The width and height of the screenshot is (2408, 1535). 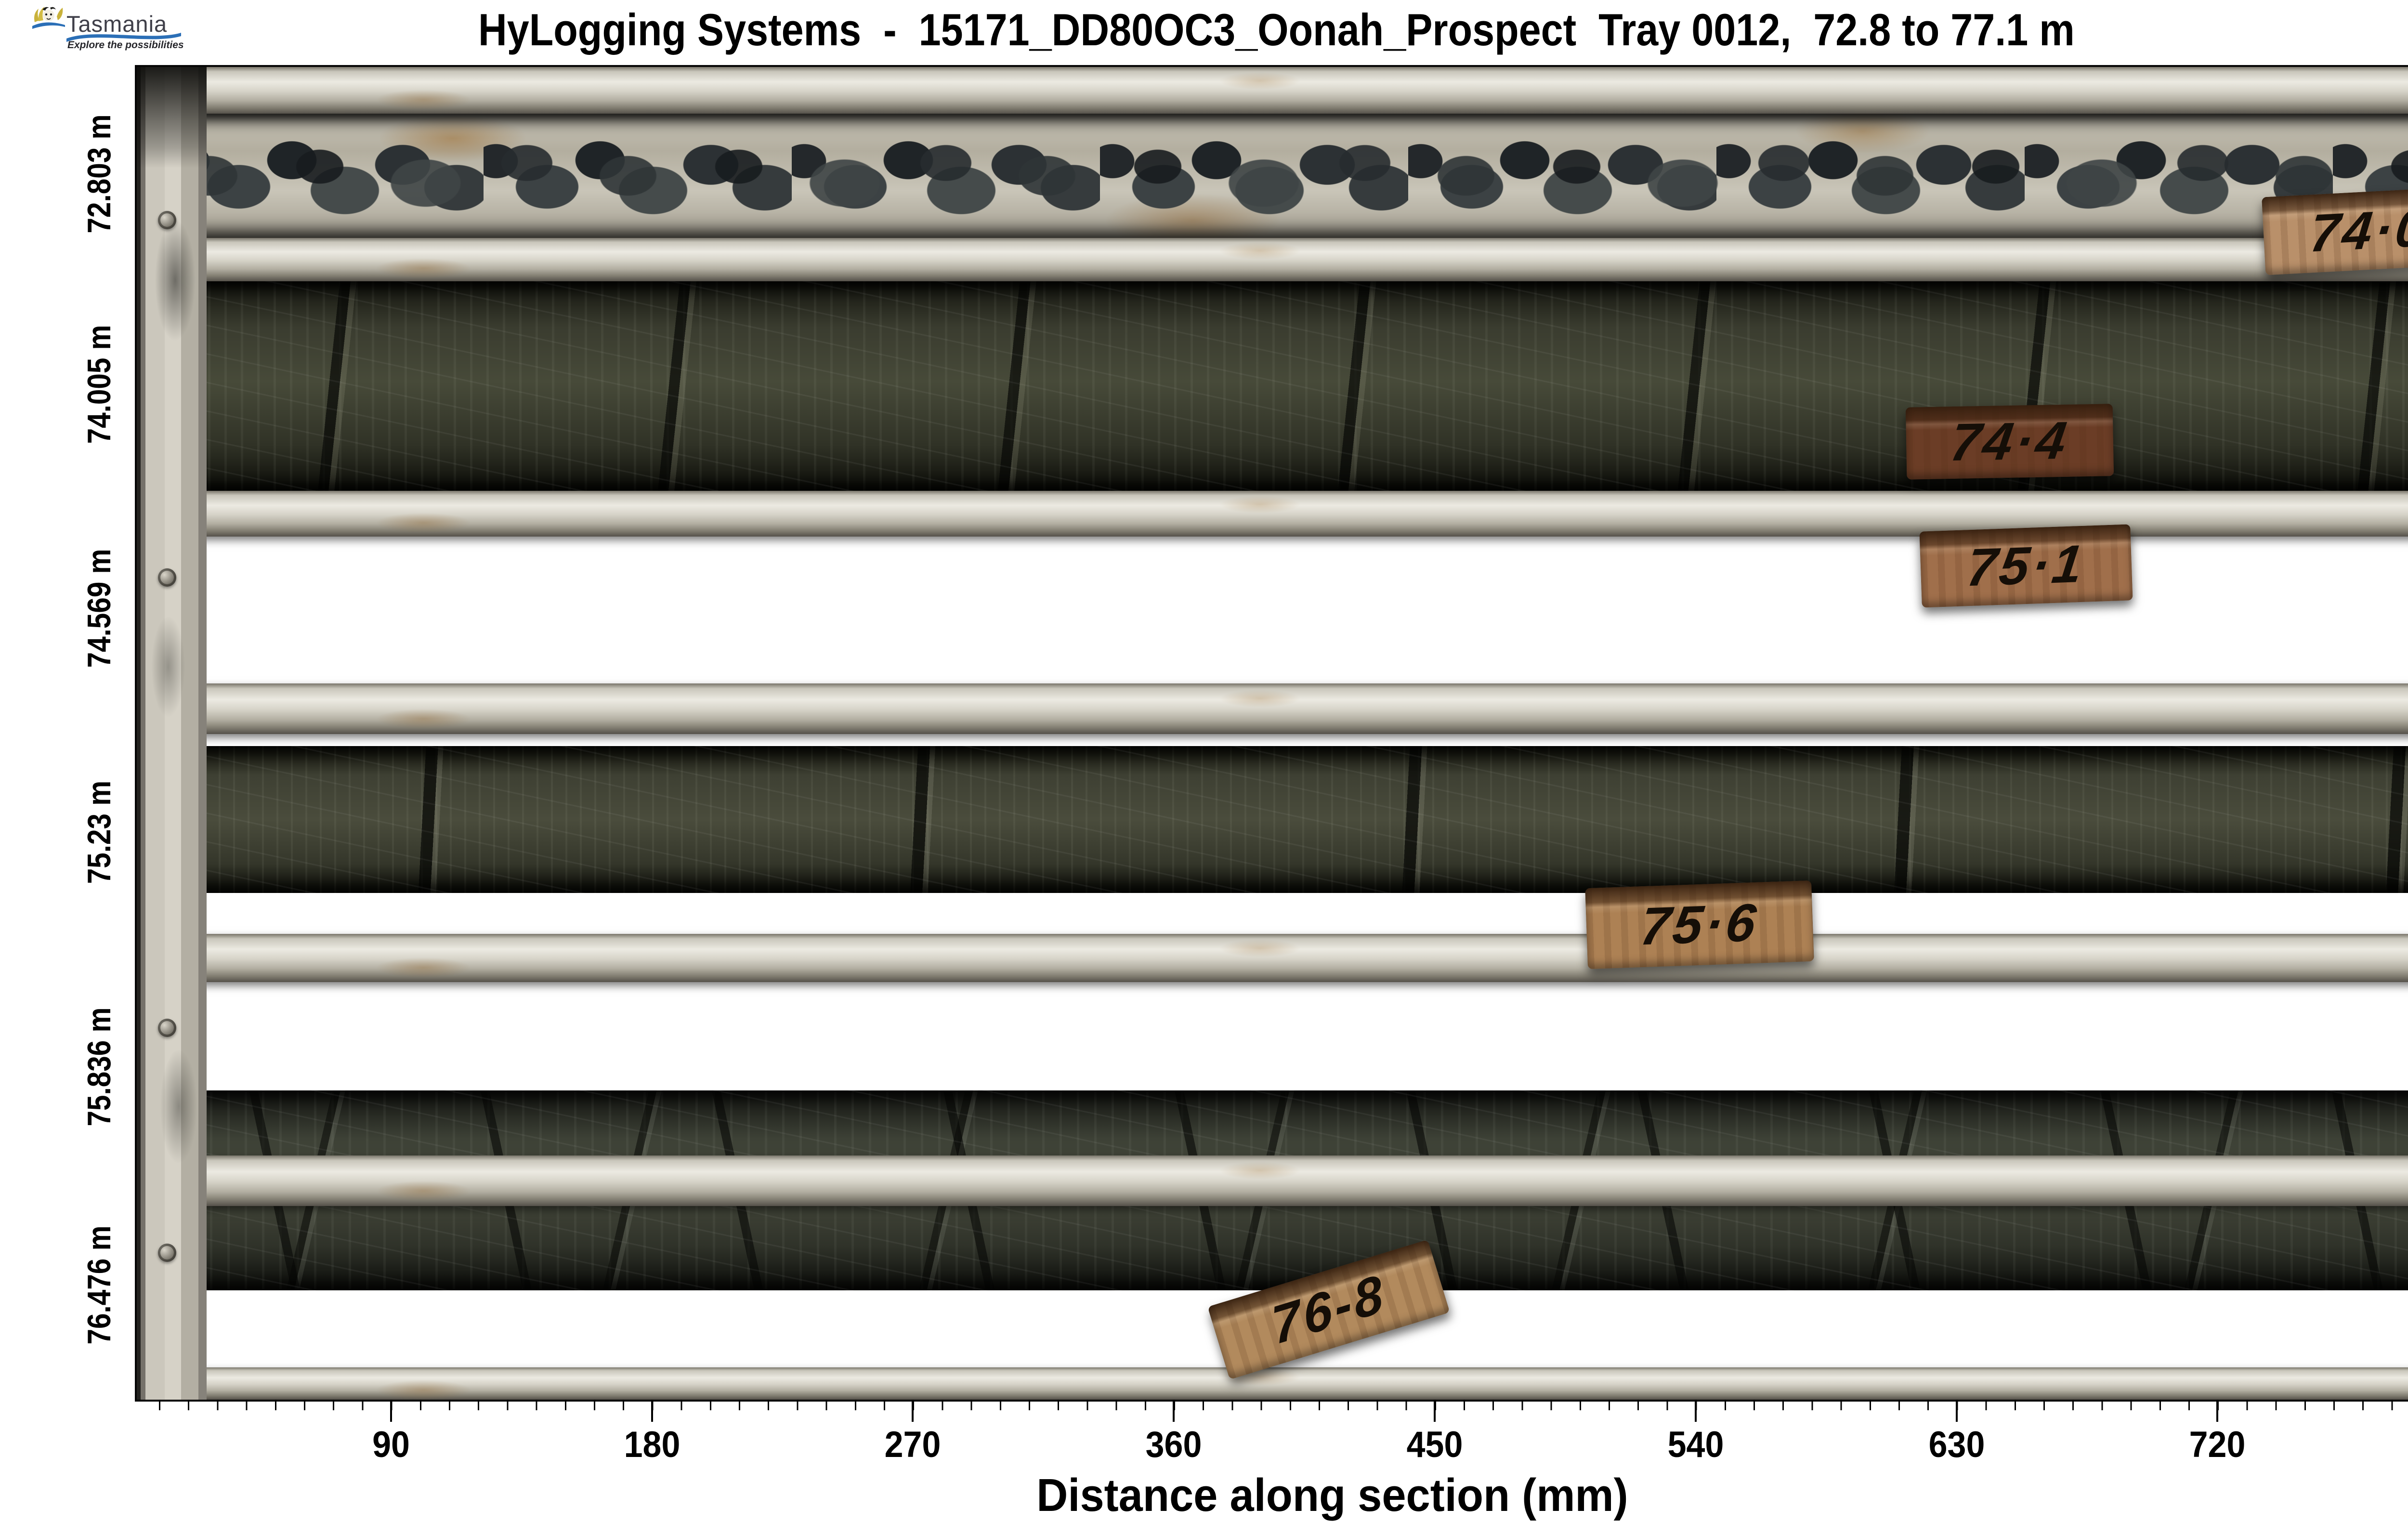 What do you see at coordinates (99, 384) in the screenshot?
I see `depth-axis-label: 74.005 m` at bounding box center [99, 384].